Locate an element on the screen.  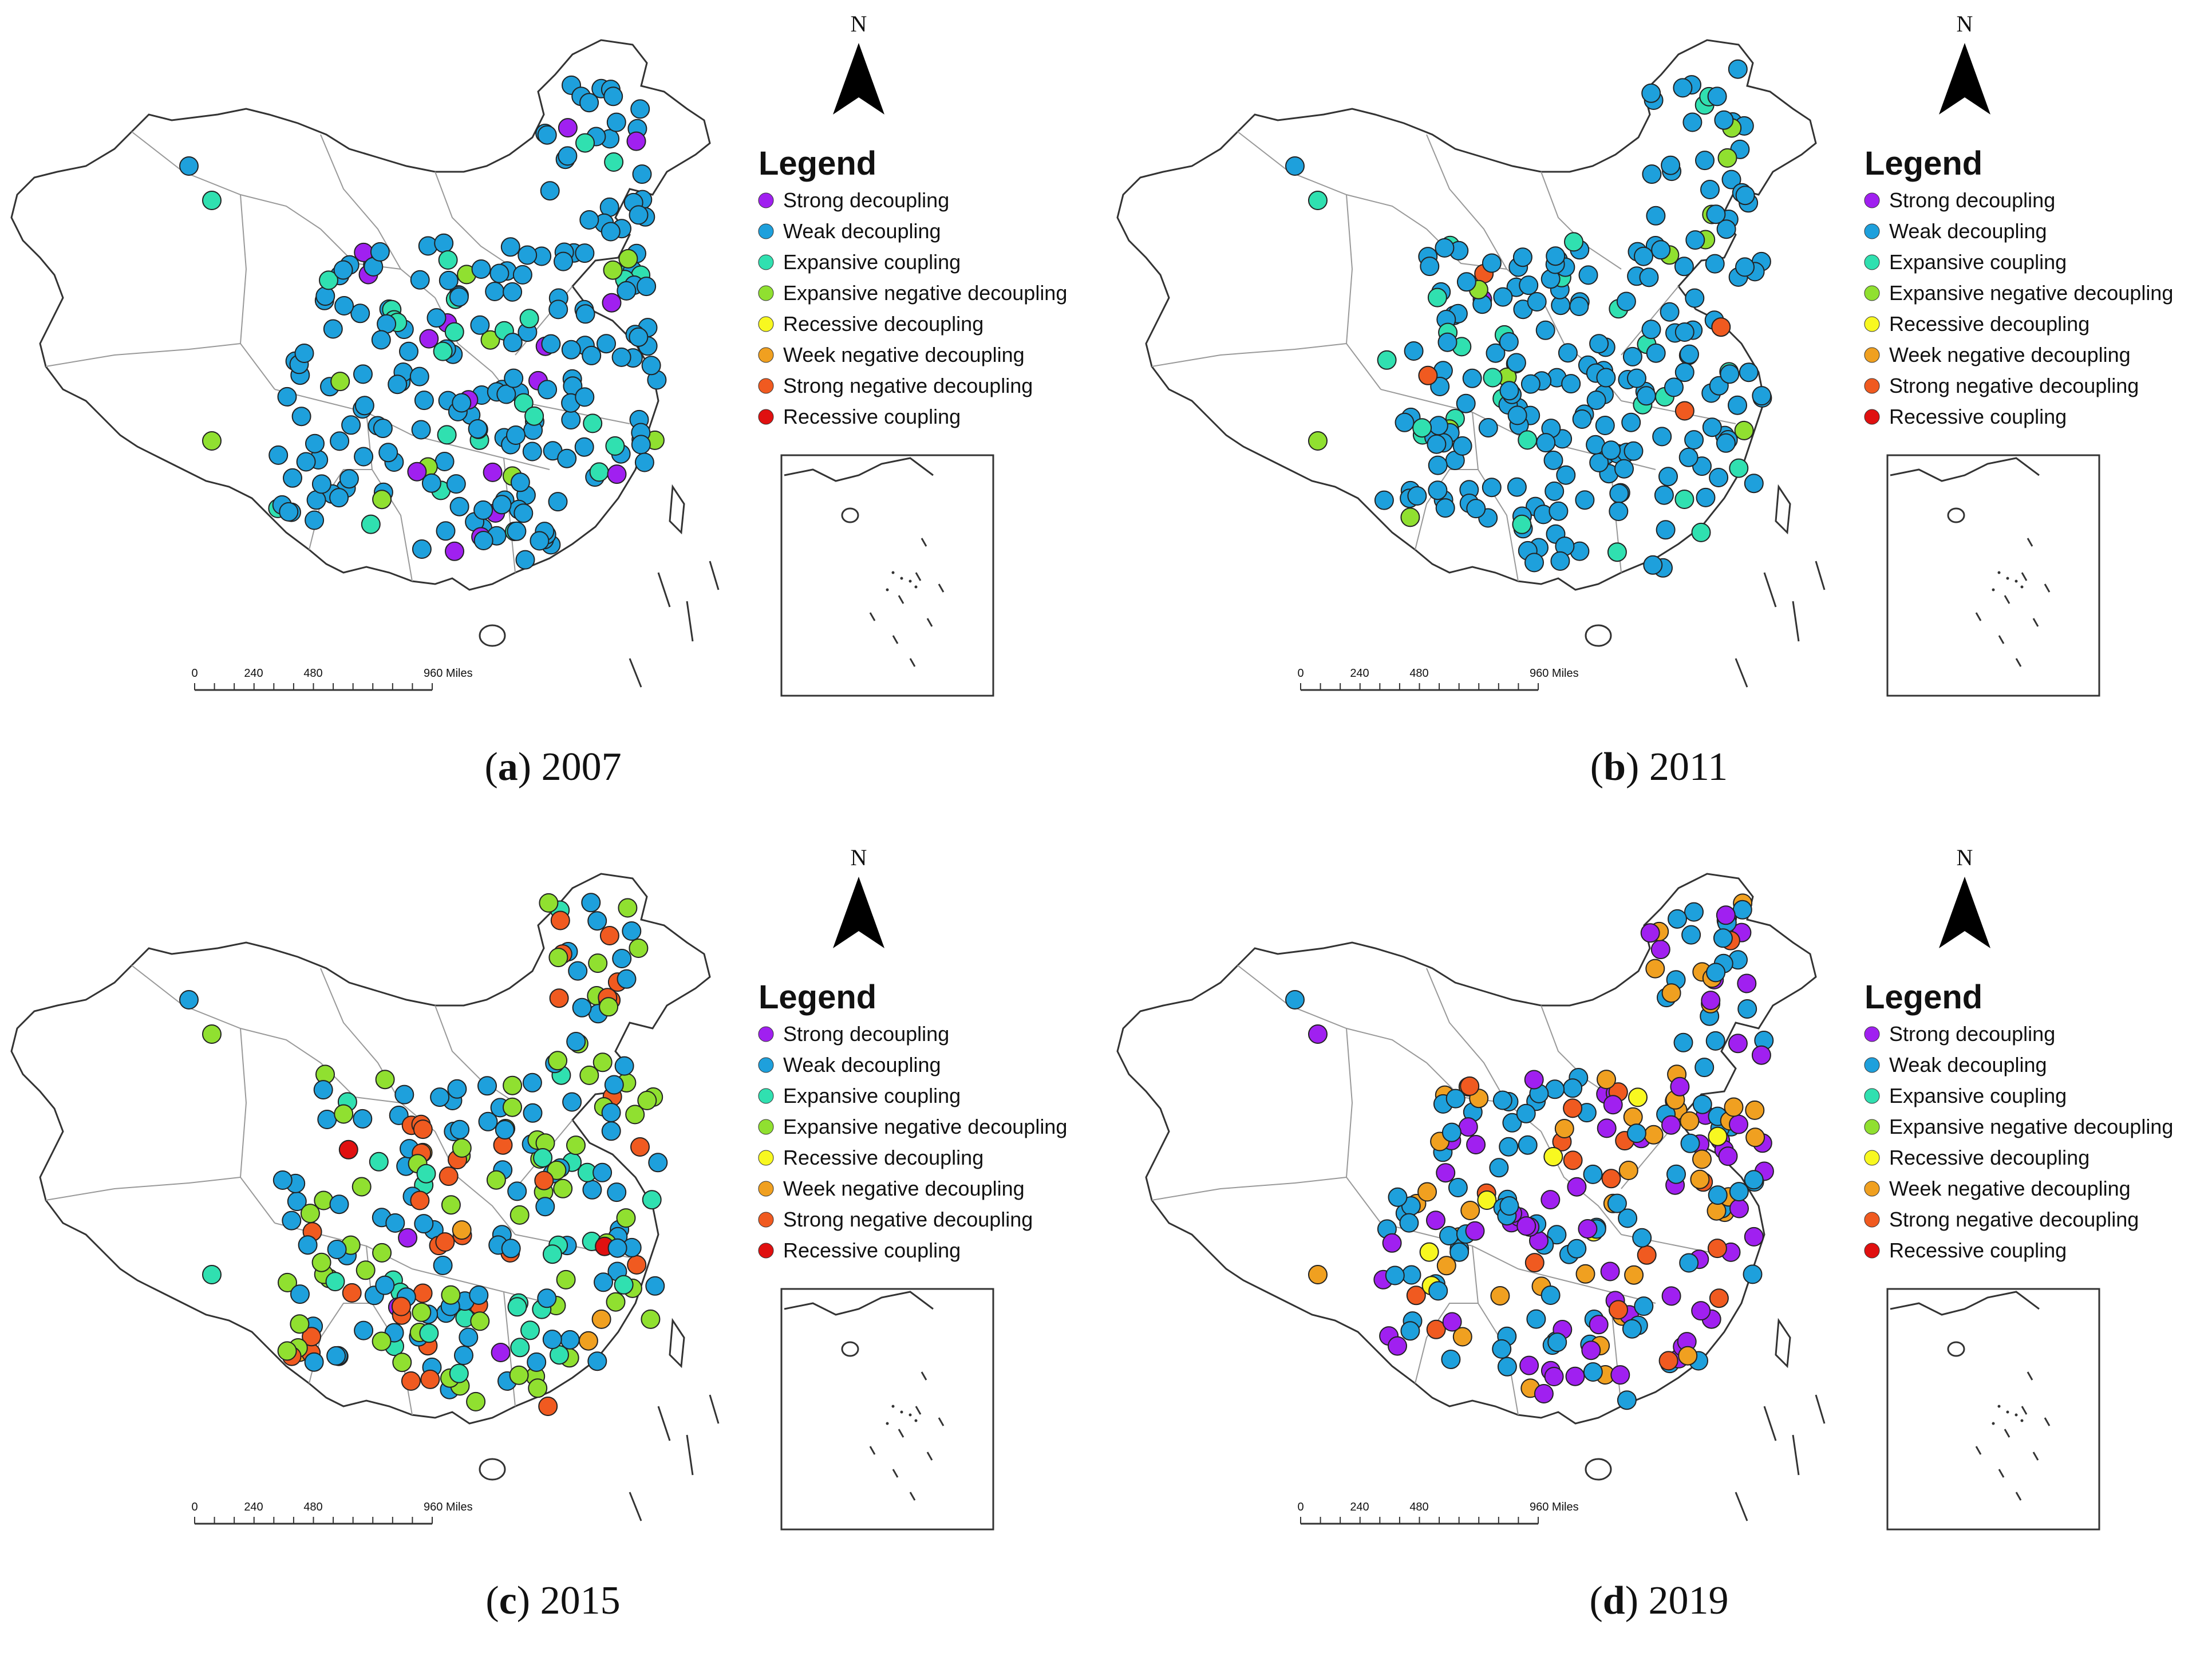
legend-swatch-week-negative-decoupling is located at coordinates (766, 355).